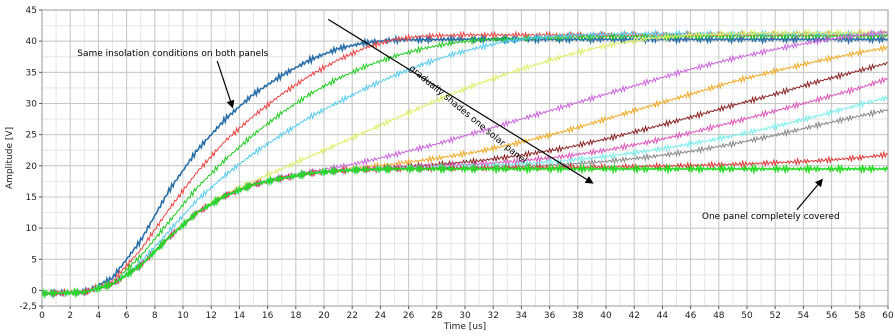 The height and width of the screenshot is (336, 895). Describe the element at coordinates (460, 101) in the screenshot. I see `shading-arrow` at that location.